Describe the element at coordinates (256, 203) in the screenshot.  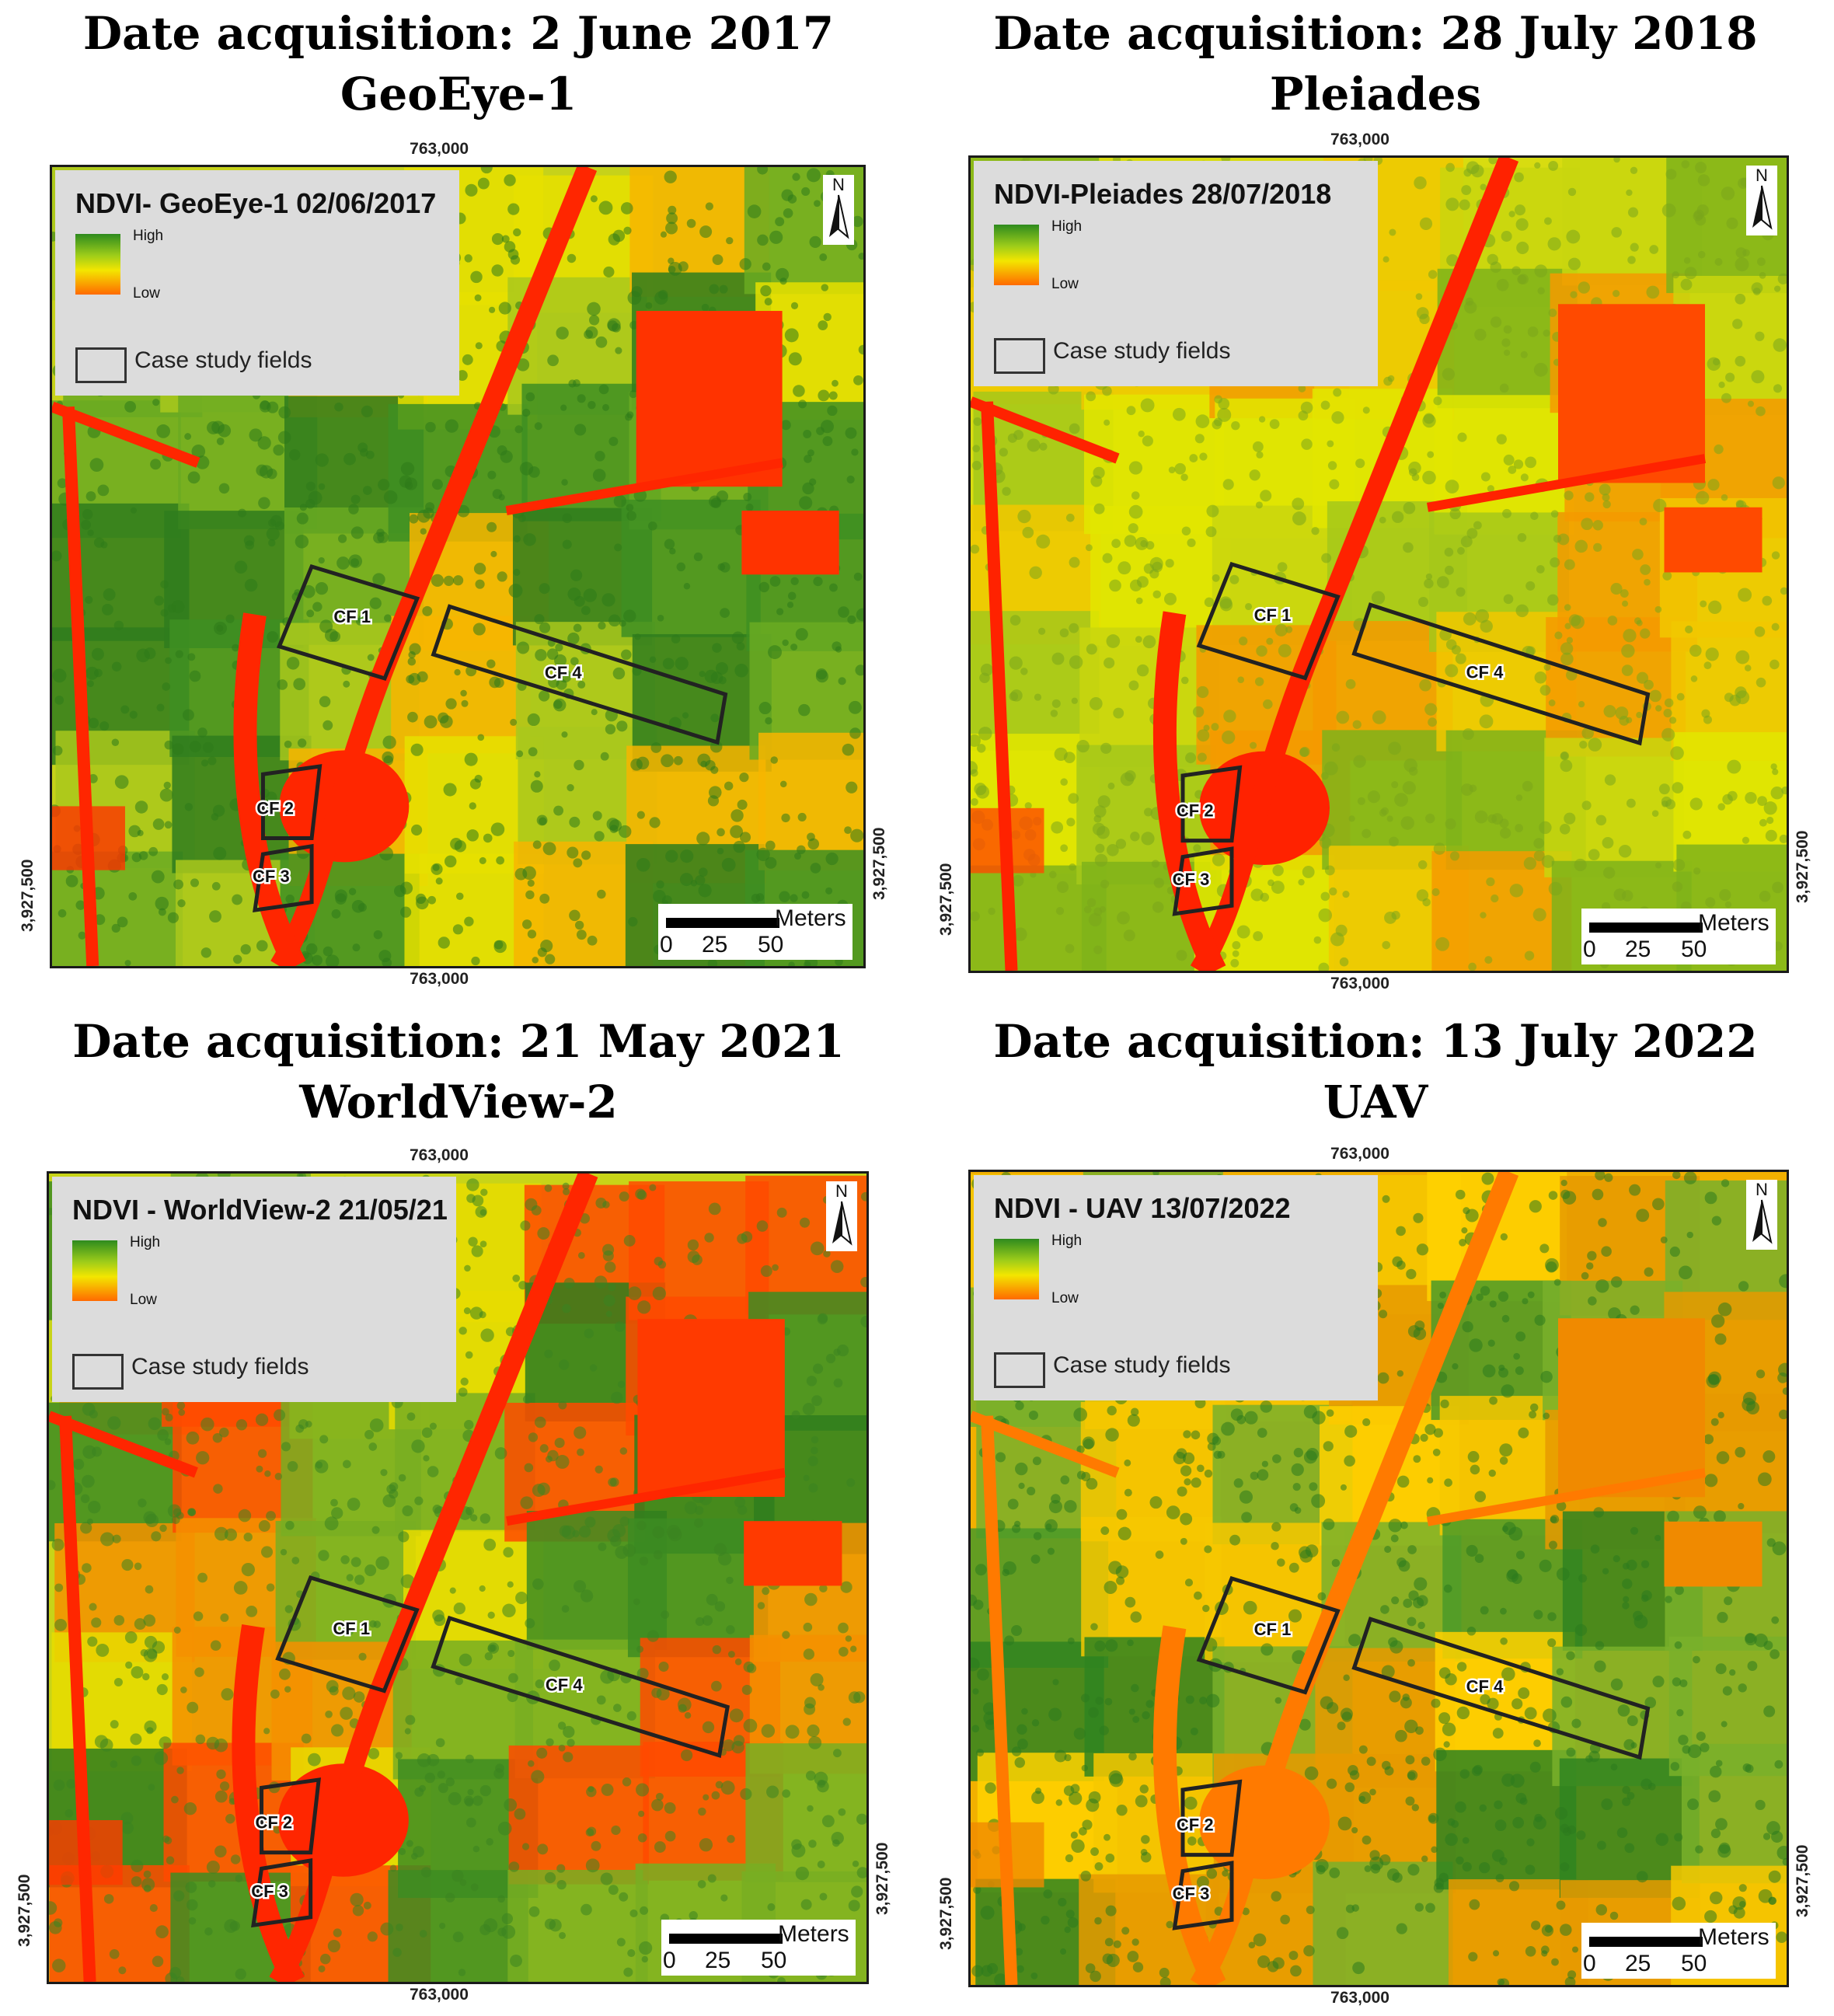
I see `legend-title: NDVI- GeoEye-1 02/06/2017` at that location.